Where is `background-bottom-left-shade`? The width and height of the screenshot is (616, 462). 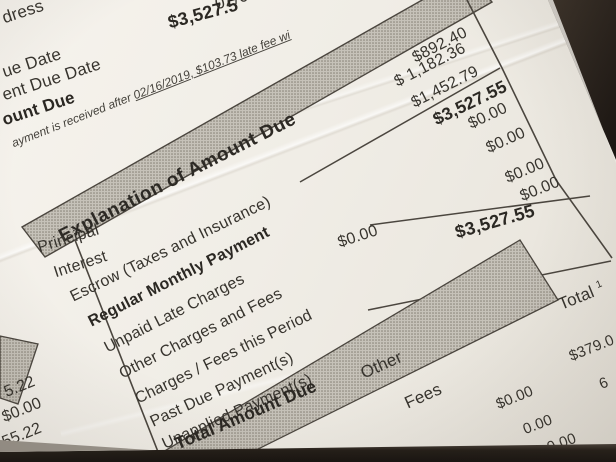
background-bottom-left-shade is located at coordinates (75, 446).